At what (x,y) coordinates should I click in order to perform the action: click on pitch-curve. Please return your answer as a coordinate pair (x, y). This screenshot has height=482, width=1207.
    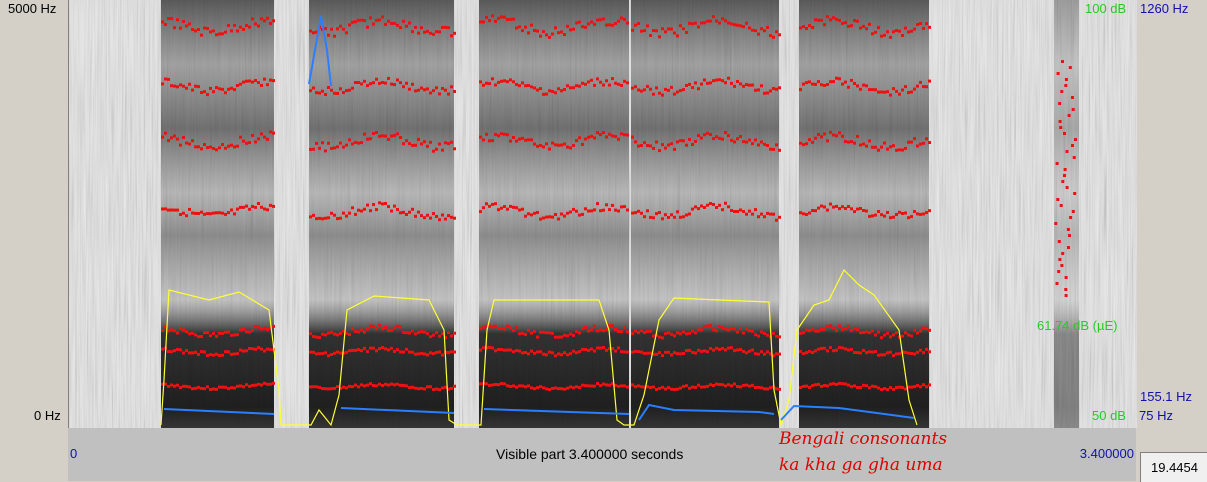
    Looking at the image, I should click on (556, 411).